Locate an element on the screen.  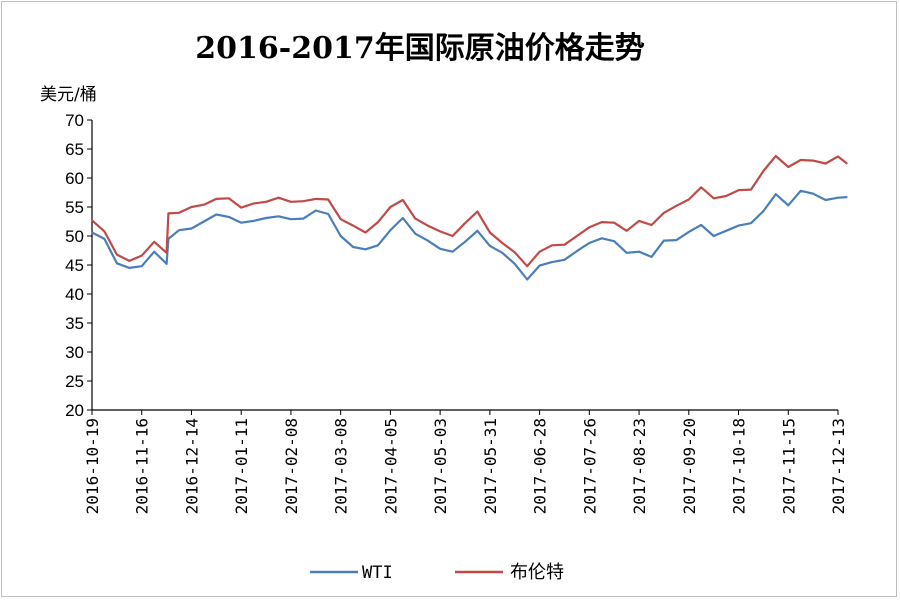
y-tick-label: 45 is located at coordinates (74, 265).